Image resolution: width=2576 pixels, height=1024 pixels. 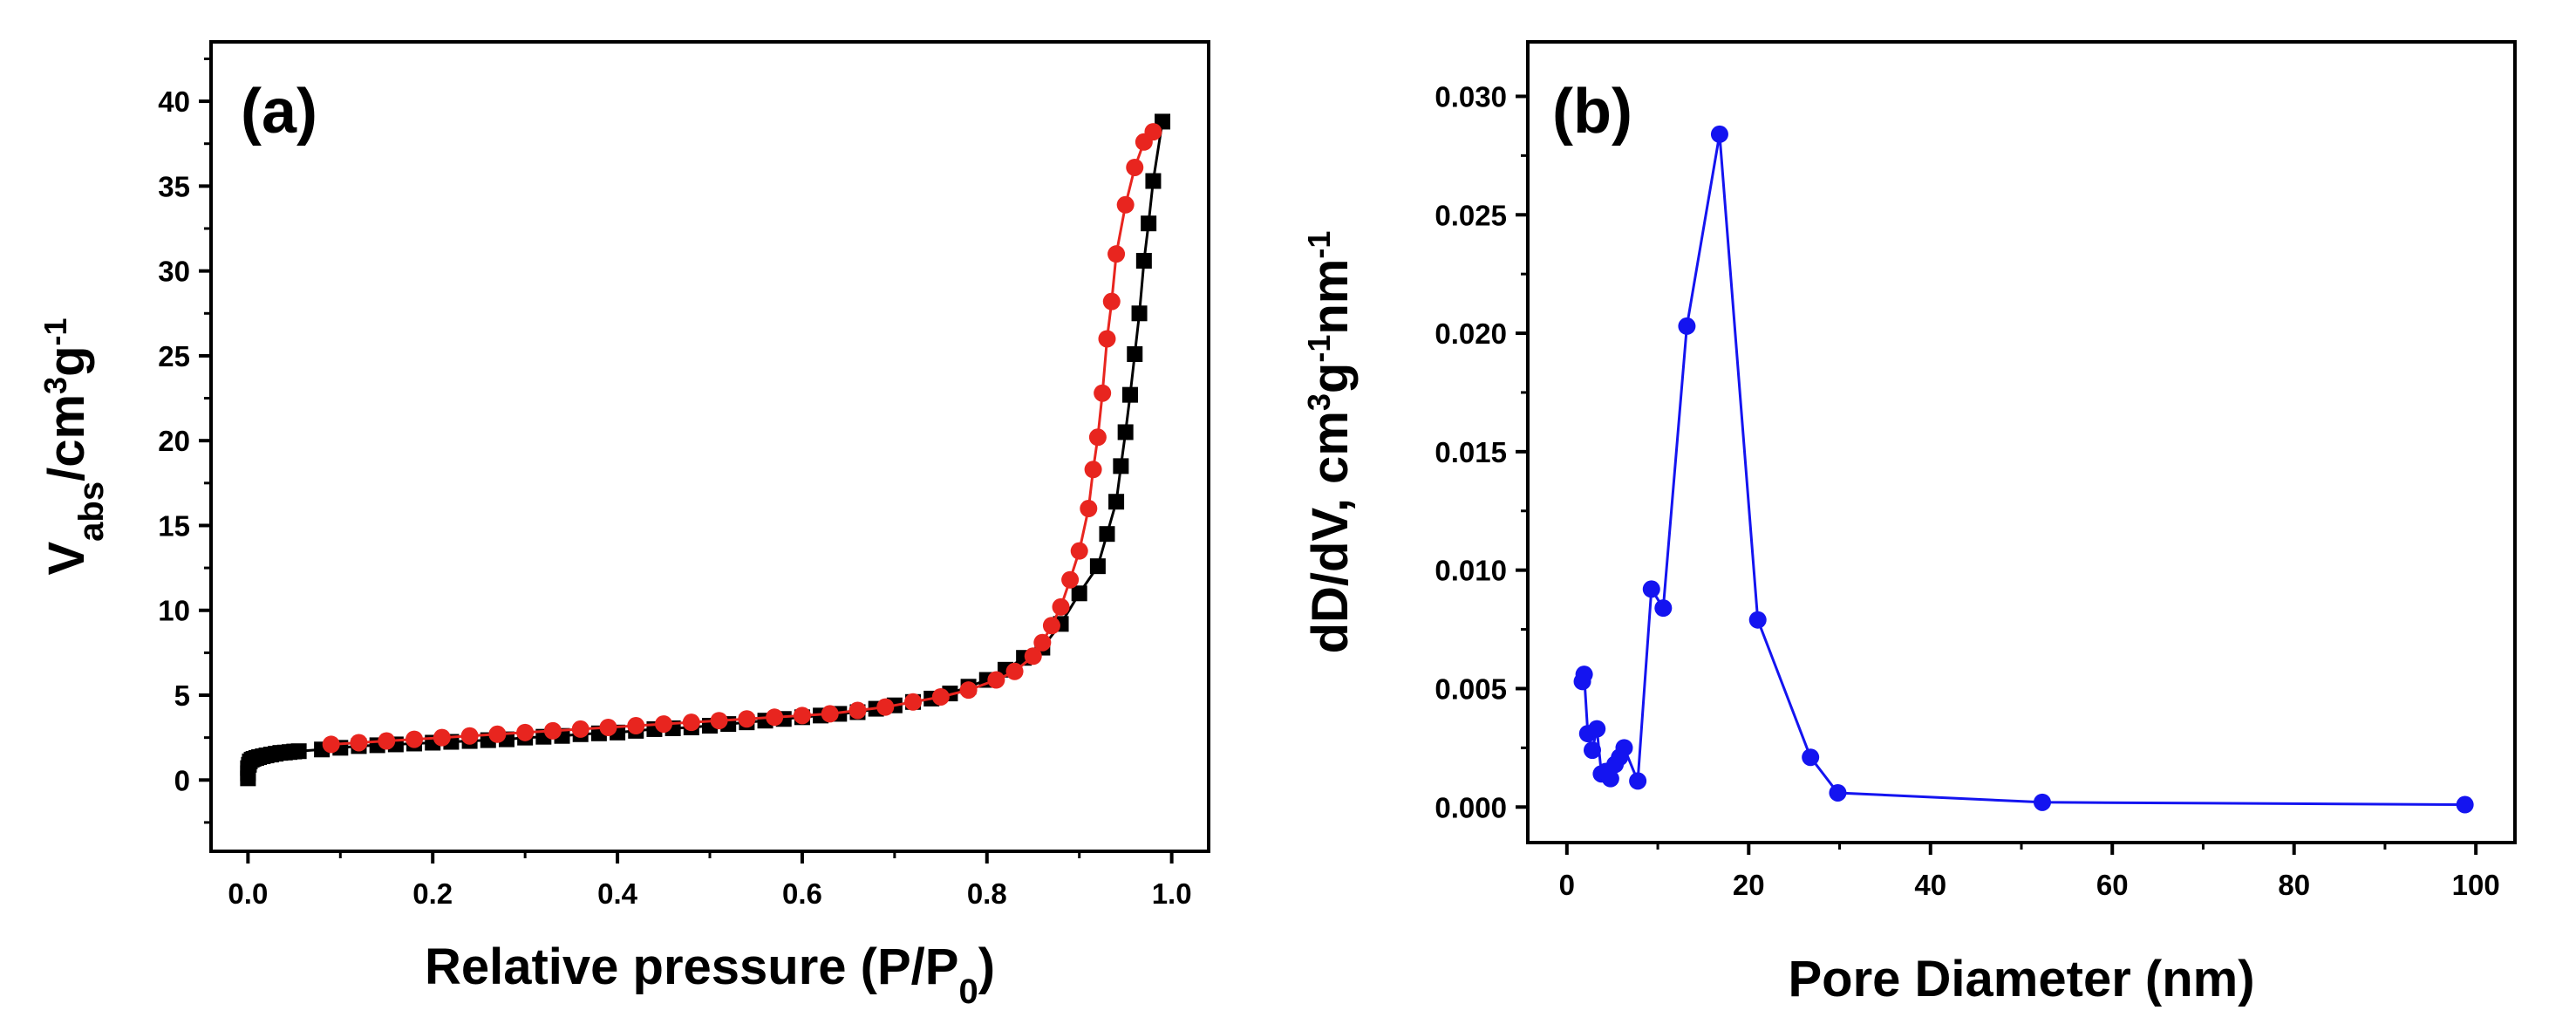 What do you see at coordinates (710, 880) in the screenshot?
I see `x-axis-ticks-a: 0.0 0.2 0.4 0.6 0.8 1.0` at bounding box center [710, 880].